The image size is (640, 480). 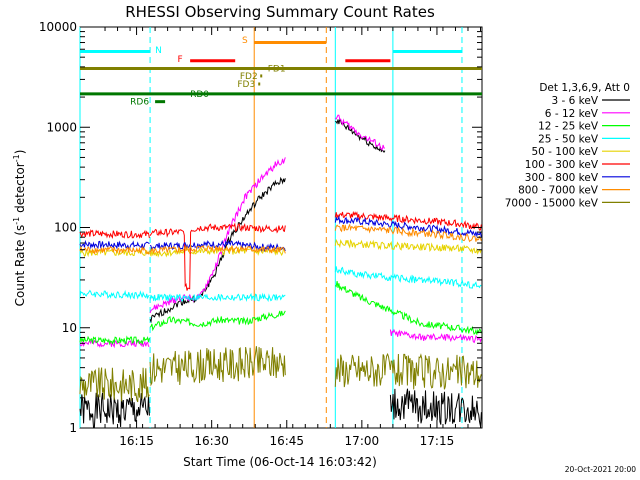 I want to click on x-tick-label-1: 16:30, so click(x=211, y=441).